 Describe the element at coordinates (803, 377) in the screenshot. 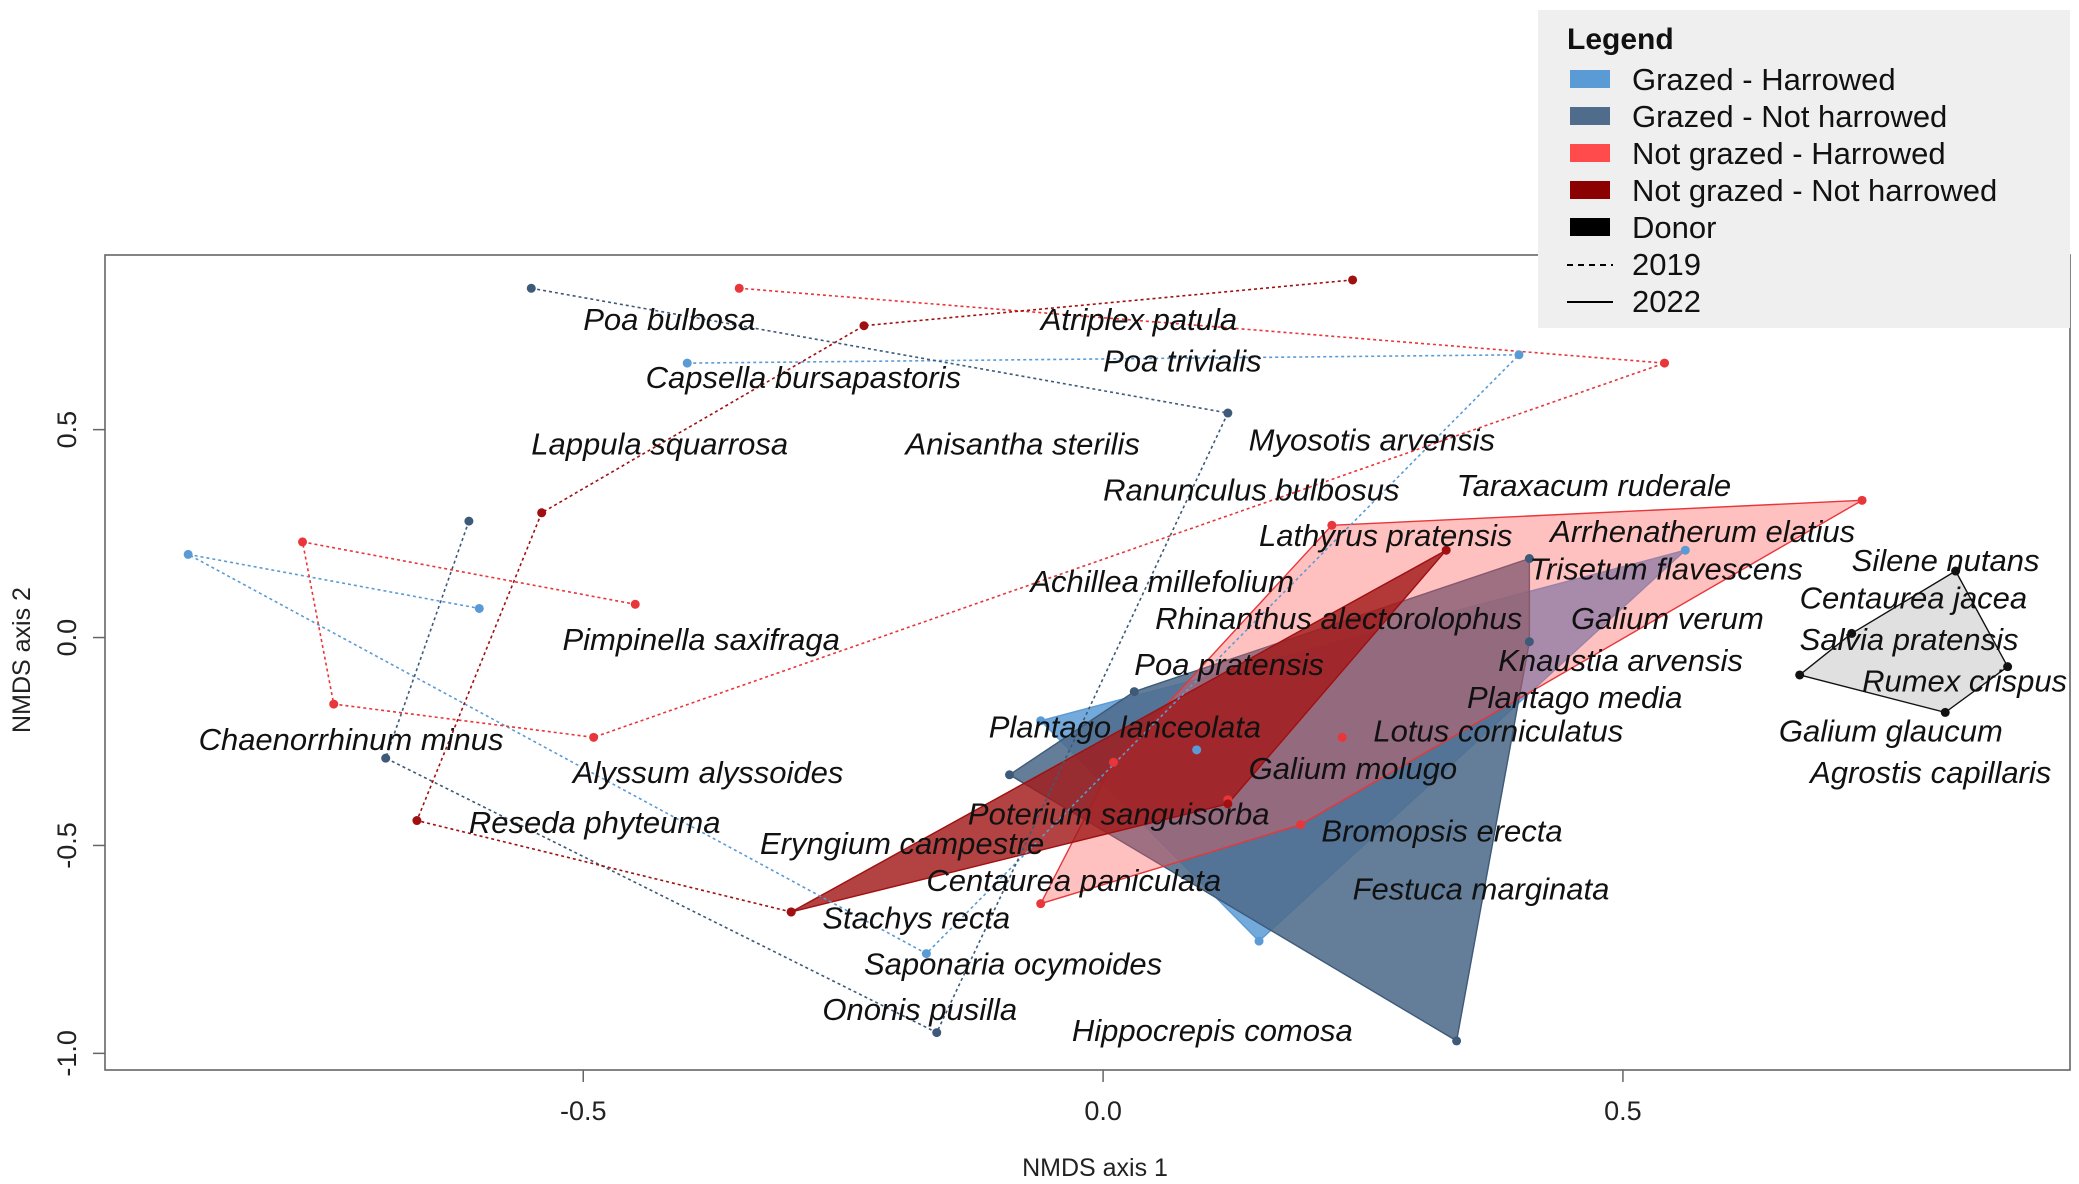

I see `species-label: Capsella bursapastoris` at that location.